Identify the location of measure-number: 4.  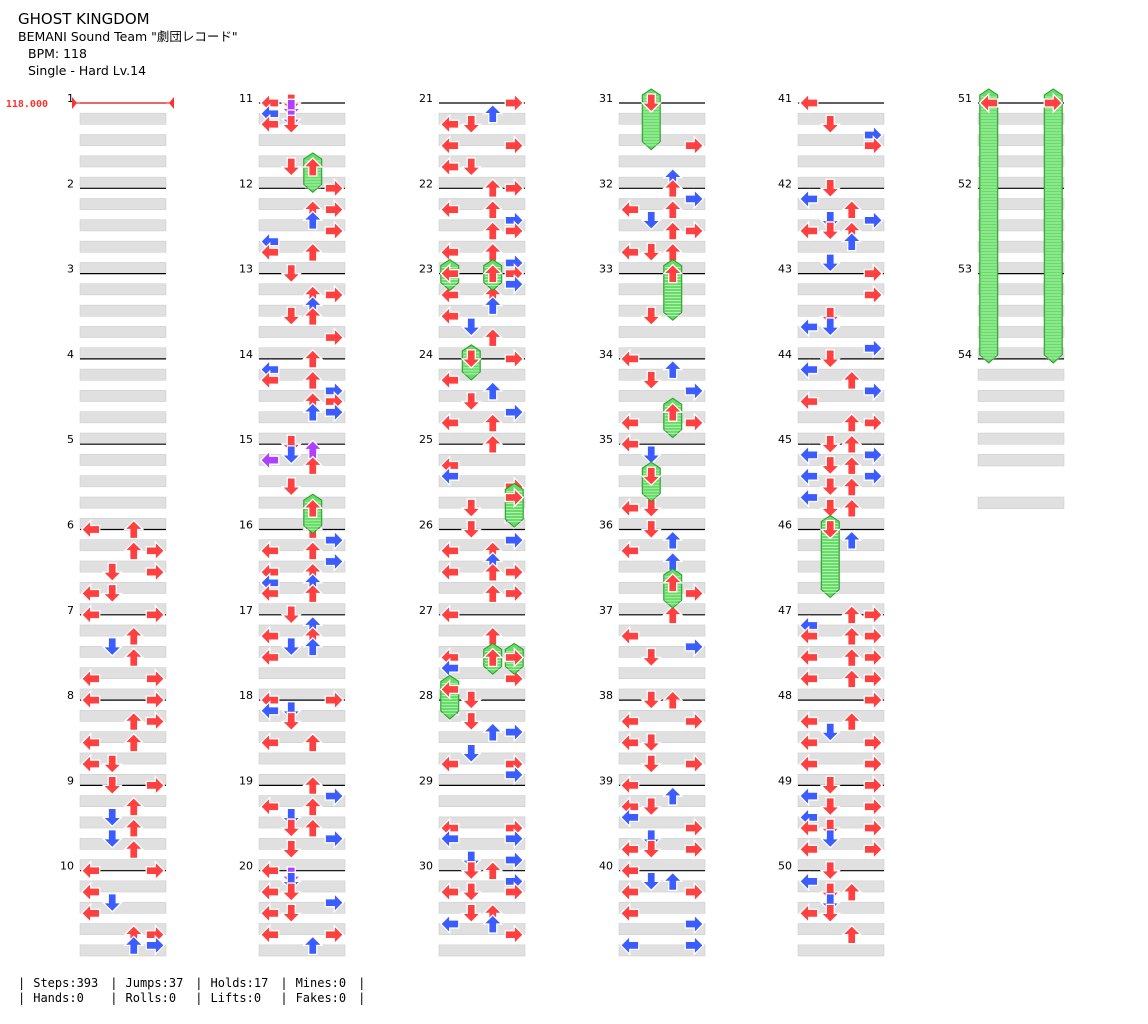
(70, 354).